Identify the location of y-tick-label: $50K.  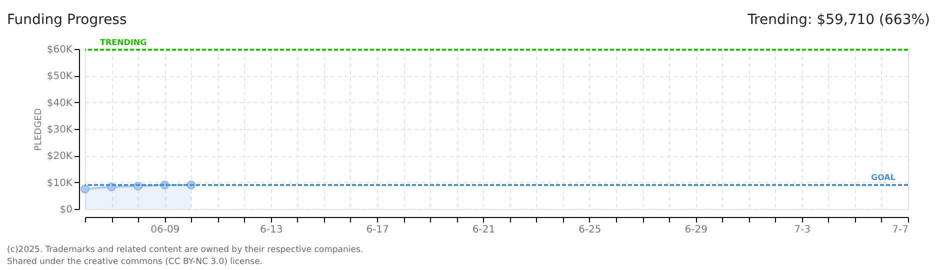
(59, 76).